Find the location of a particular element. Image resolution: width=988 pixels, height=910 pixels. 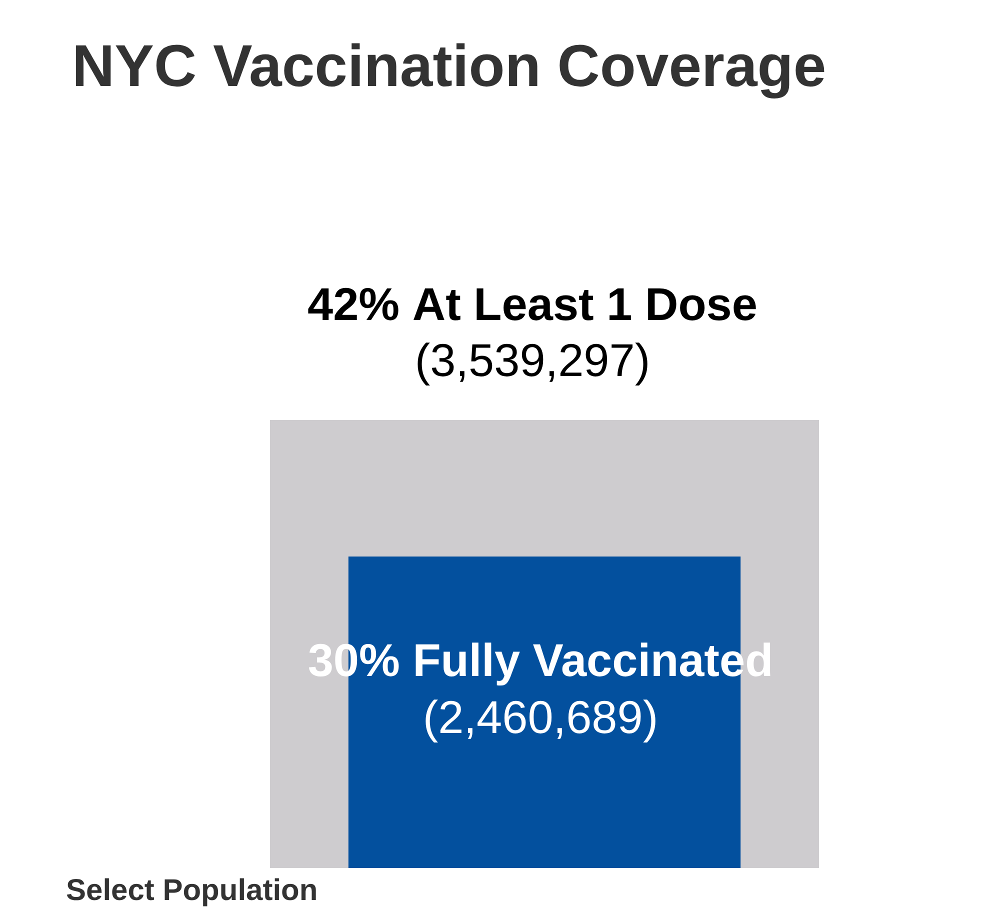

data-label: 42% is located at coordinates (354, 304).